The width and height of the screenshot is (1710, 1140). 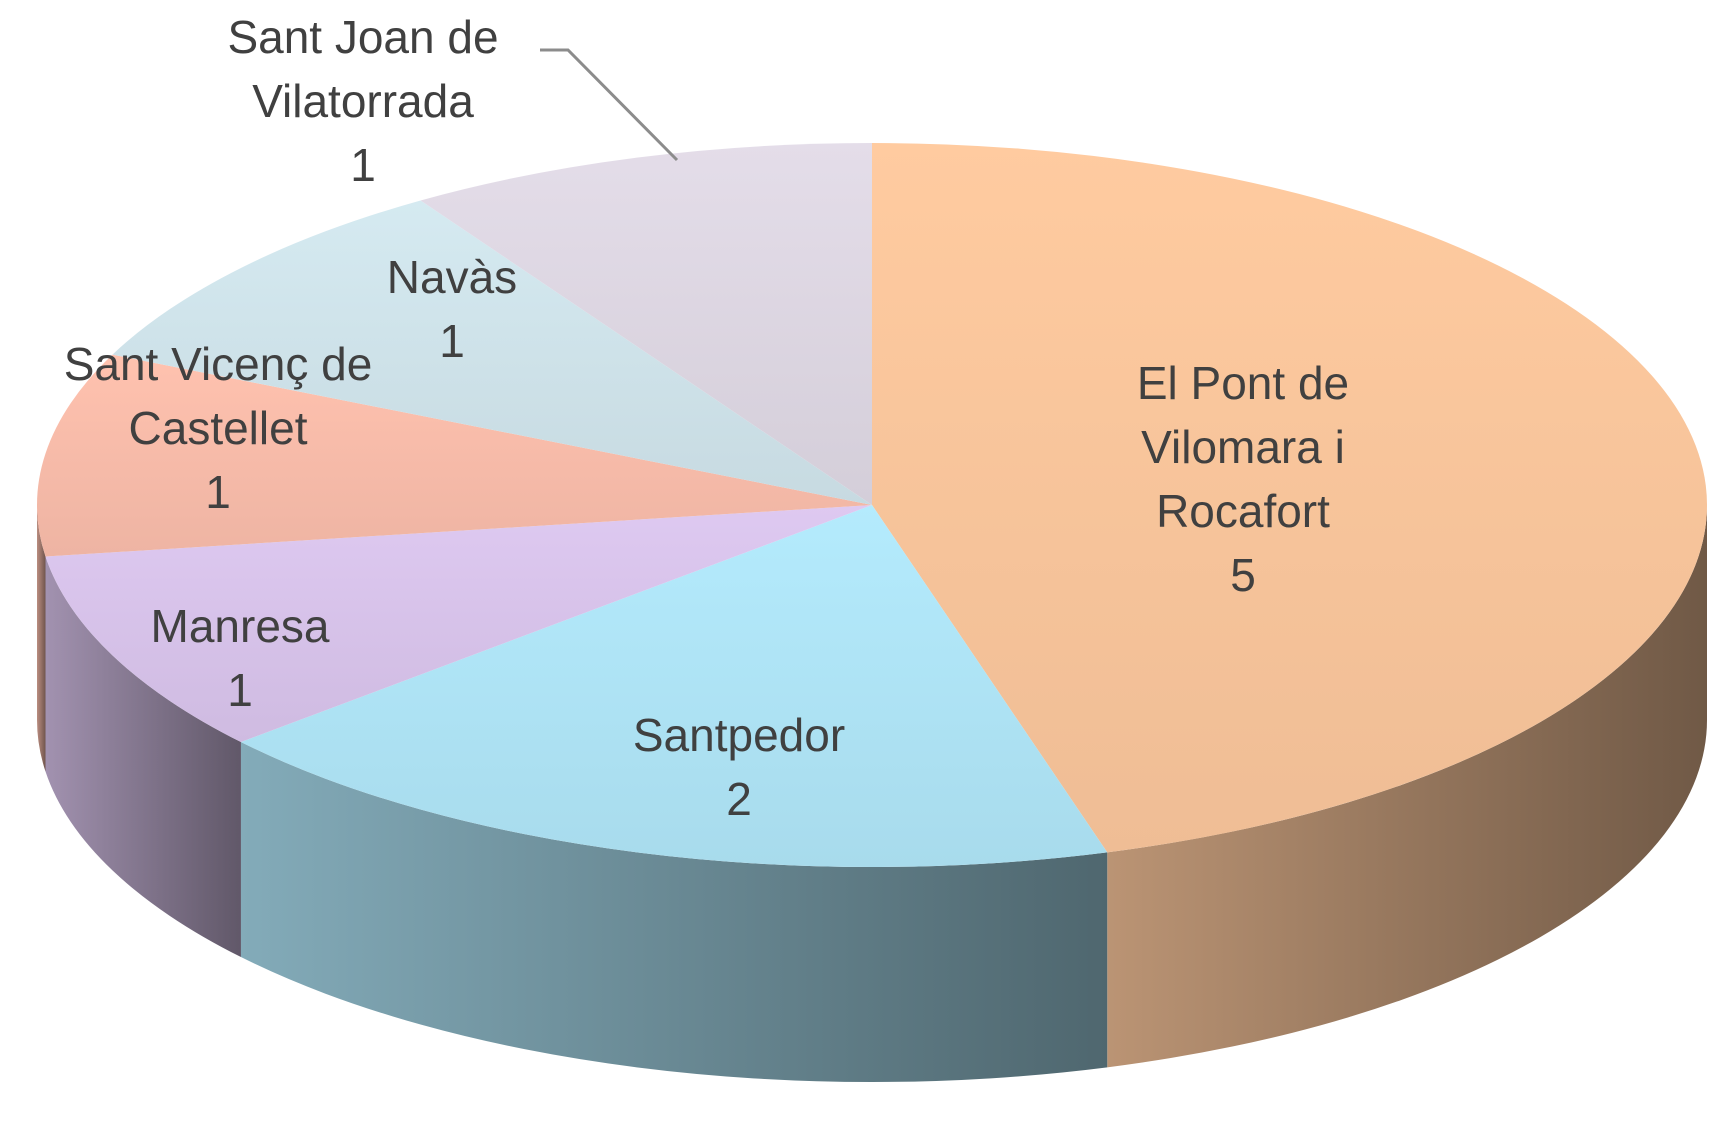 I want to click on data-value: 2, so click(x=739, y=799).